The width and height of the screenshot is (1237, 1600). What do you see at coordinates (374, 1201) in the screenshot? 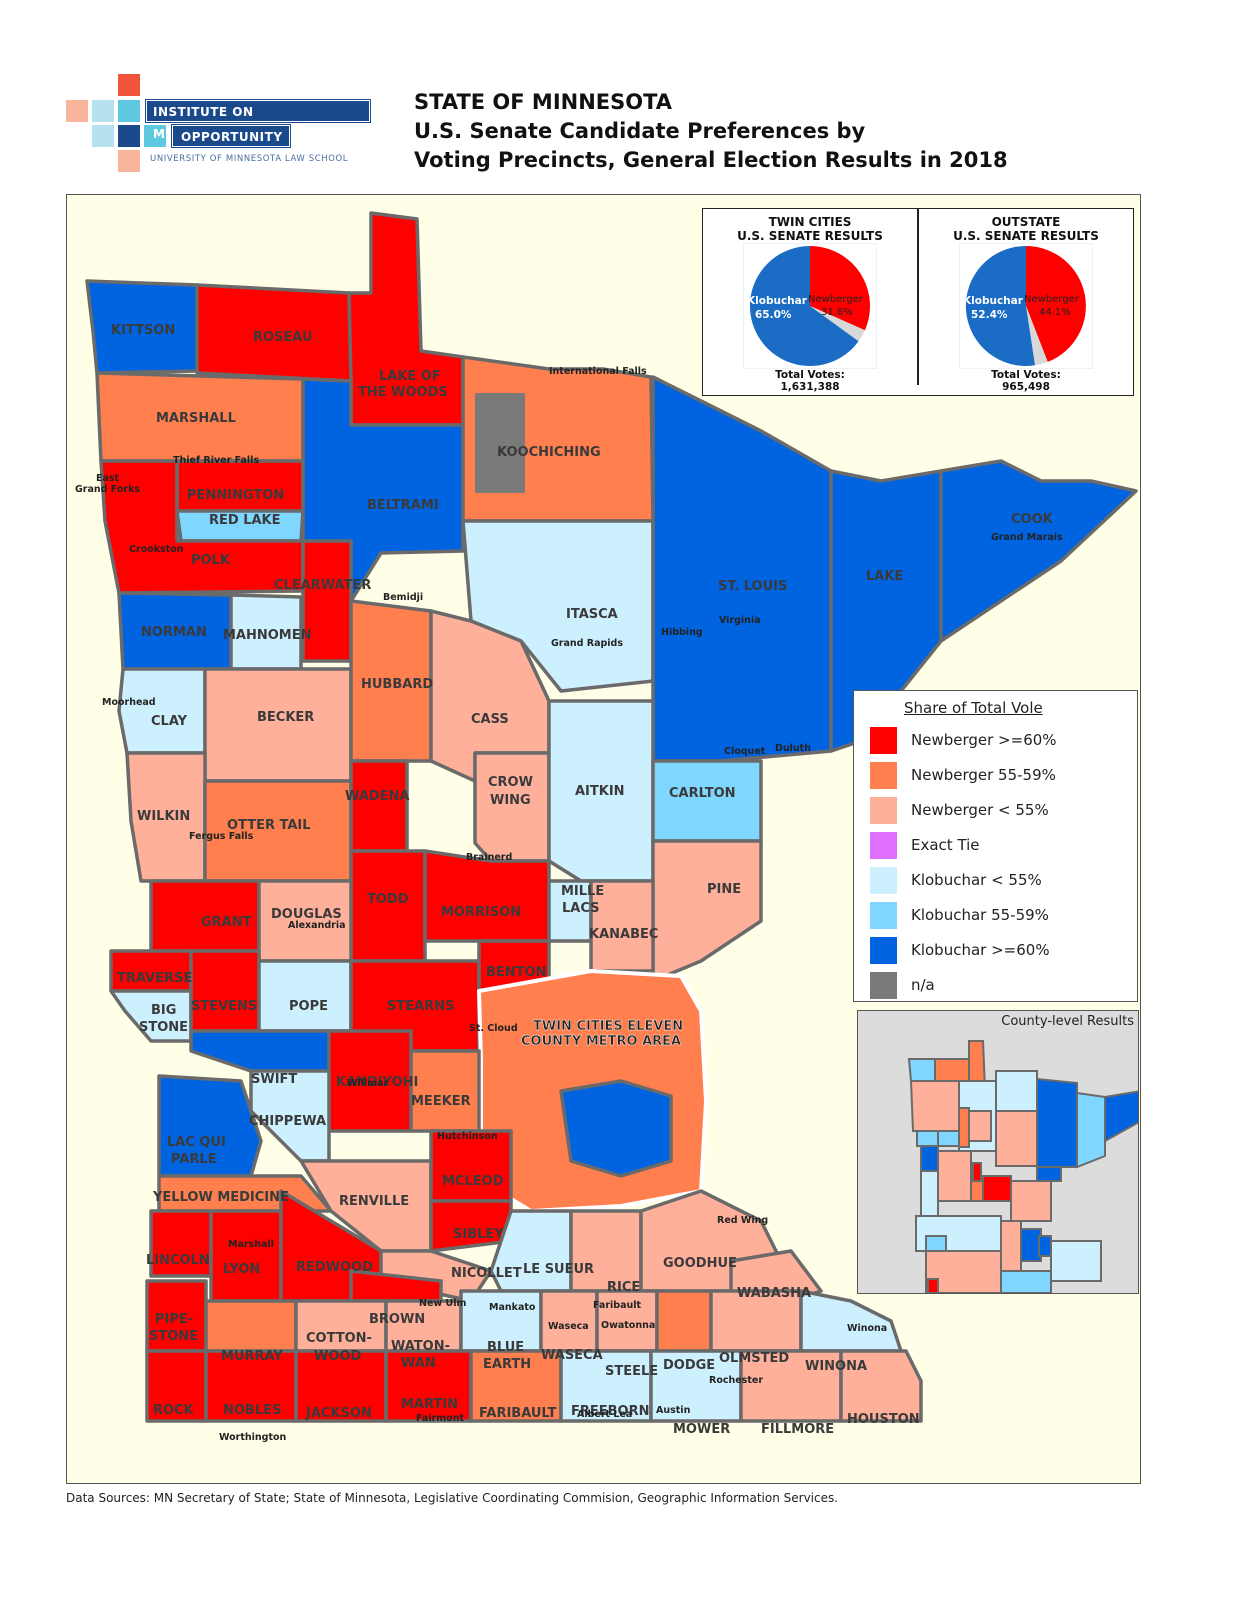
I see `county-label: RENVILLE` at bounding box center [374, 1201].